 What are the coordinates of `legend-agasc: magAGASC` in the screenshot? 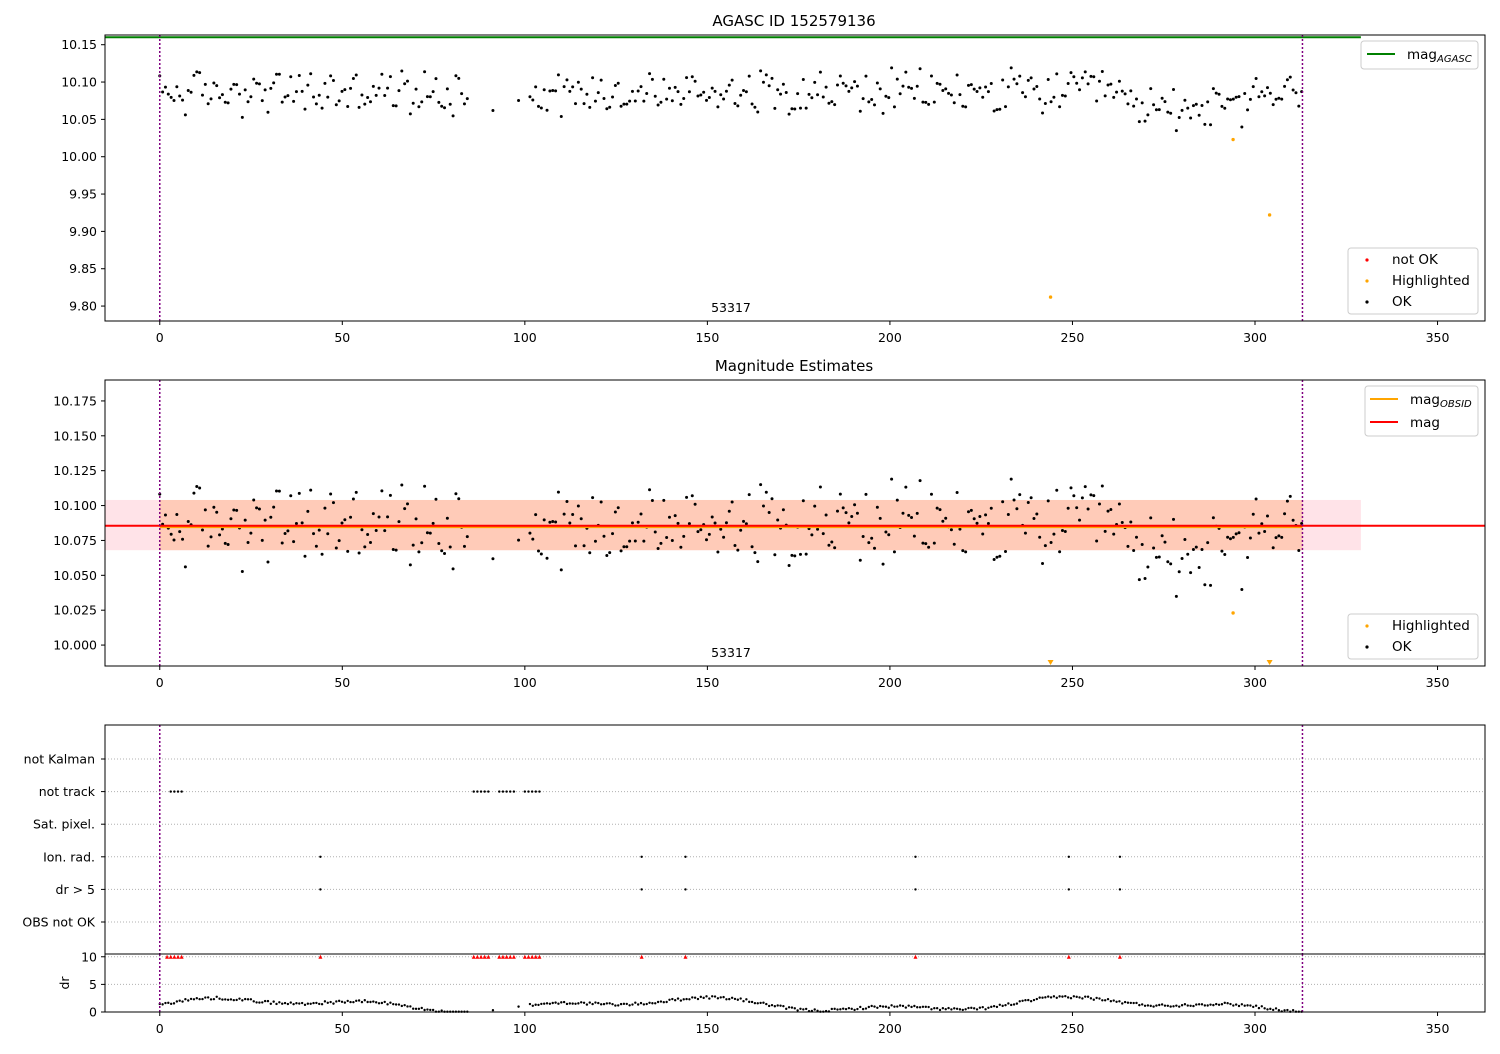 It's located at (1419, 55).